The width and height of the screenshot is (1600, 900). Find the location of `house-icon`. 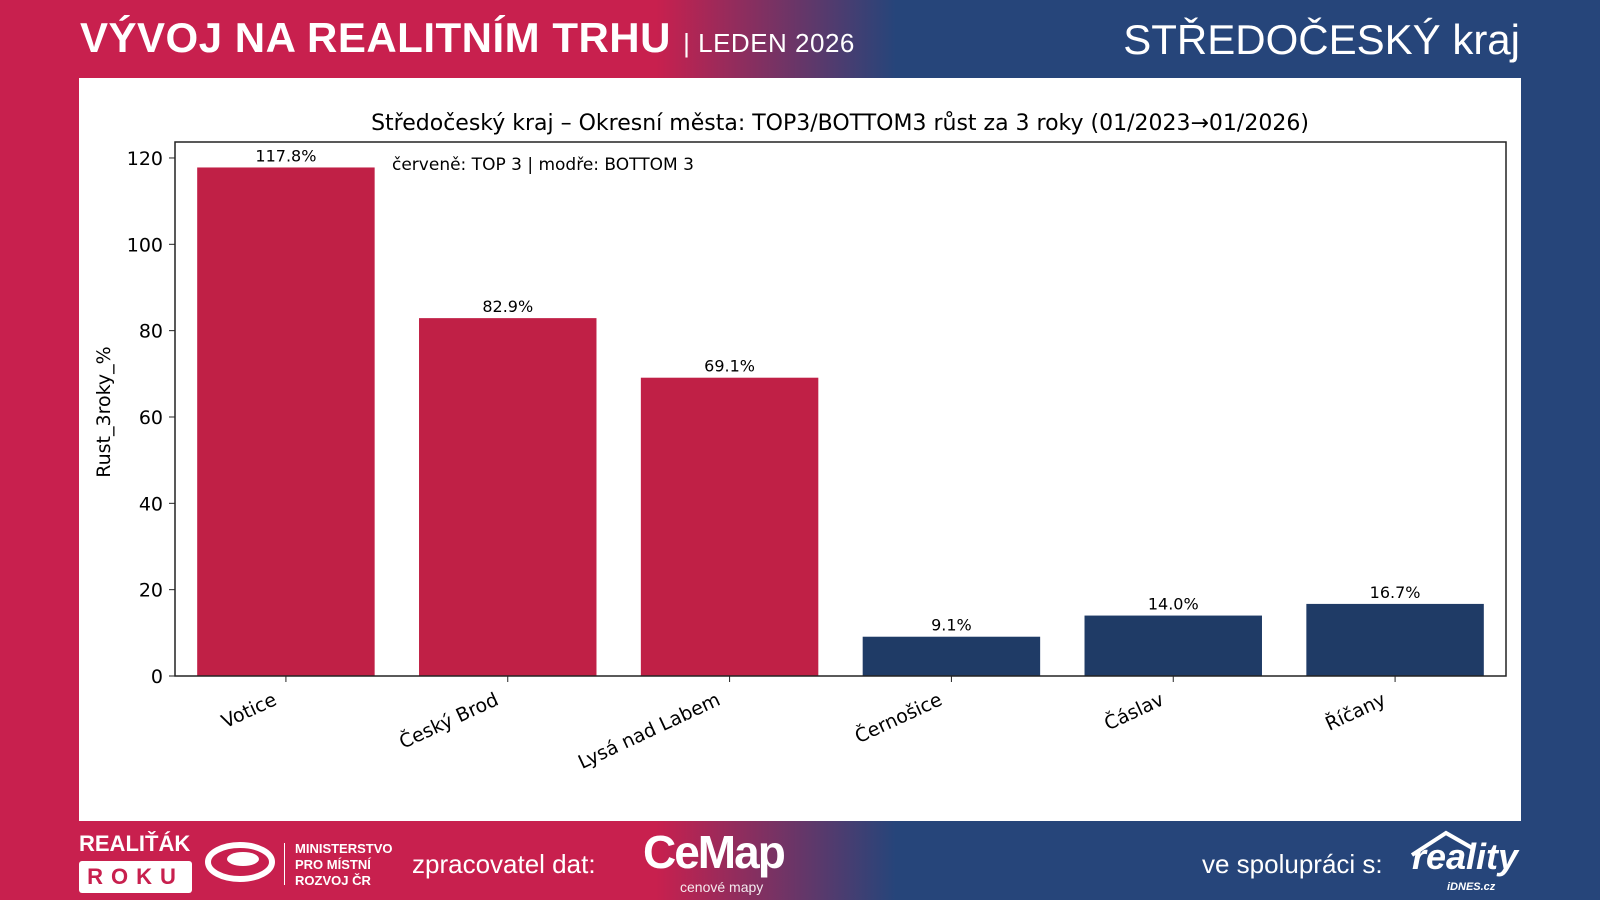

house-icon is located at coordinates (1442, 843).